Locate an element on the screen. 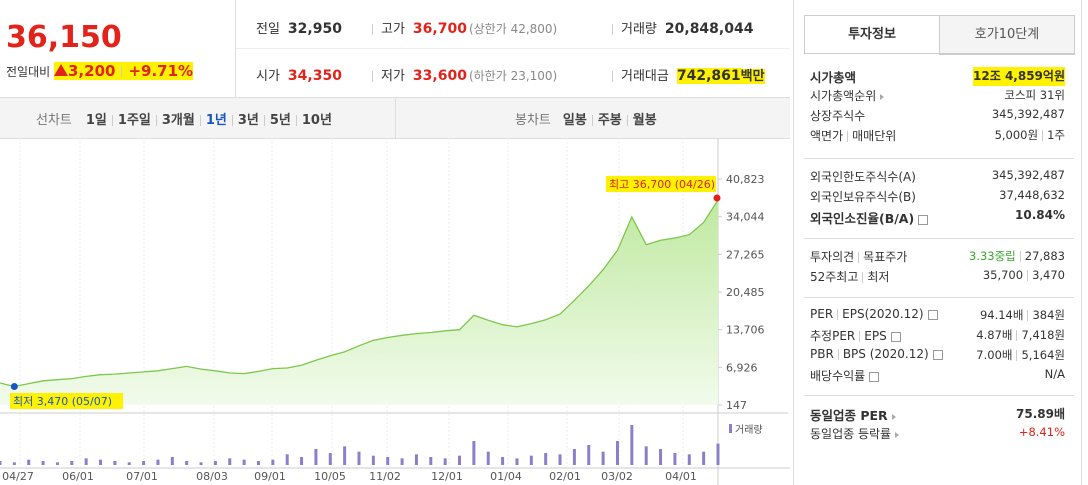  label-part: 외국인소진율(B/A) is located at coordinates (862, 218).